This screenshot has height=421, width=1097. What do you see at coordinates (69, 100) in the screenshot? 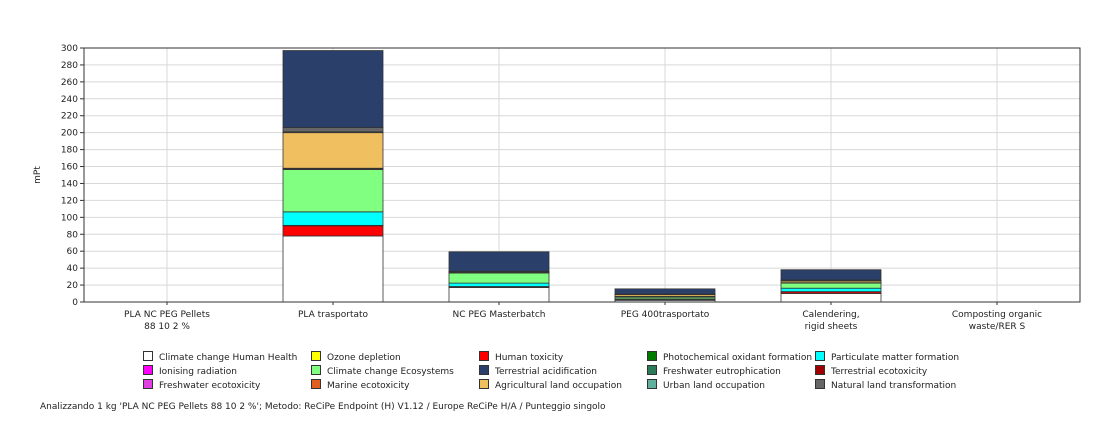
I see `y-tick-label: 240` at bounding box center [69, 100].